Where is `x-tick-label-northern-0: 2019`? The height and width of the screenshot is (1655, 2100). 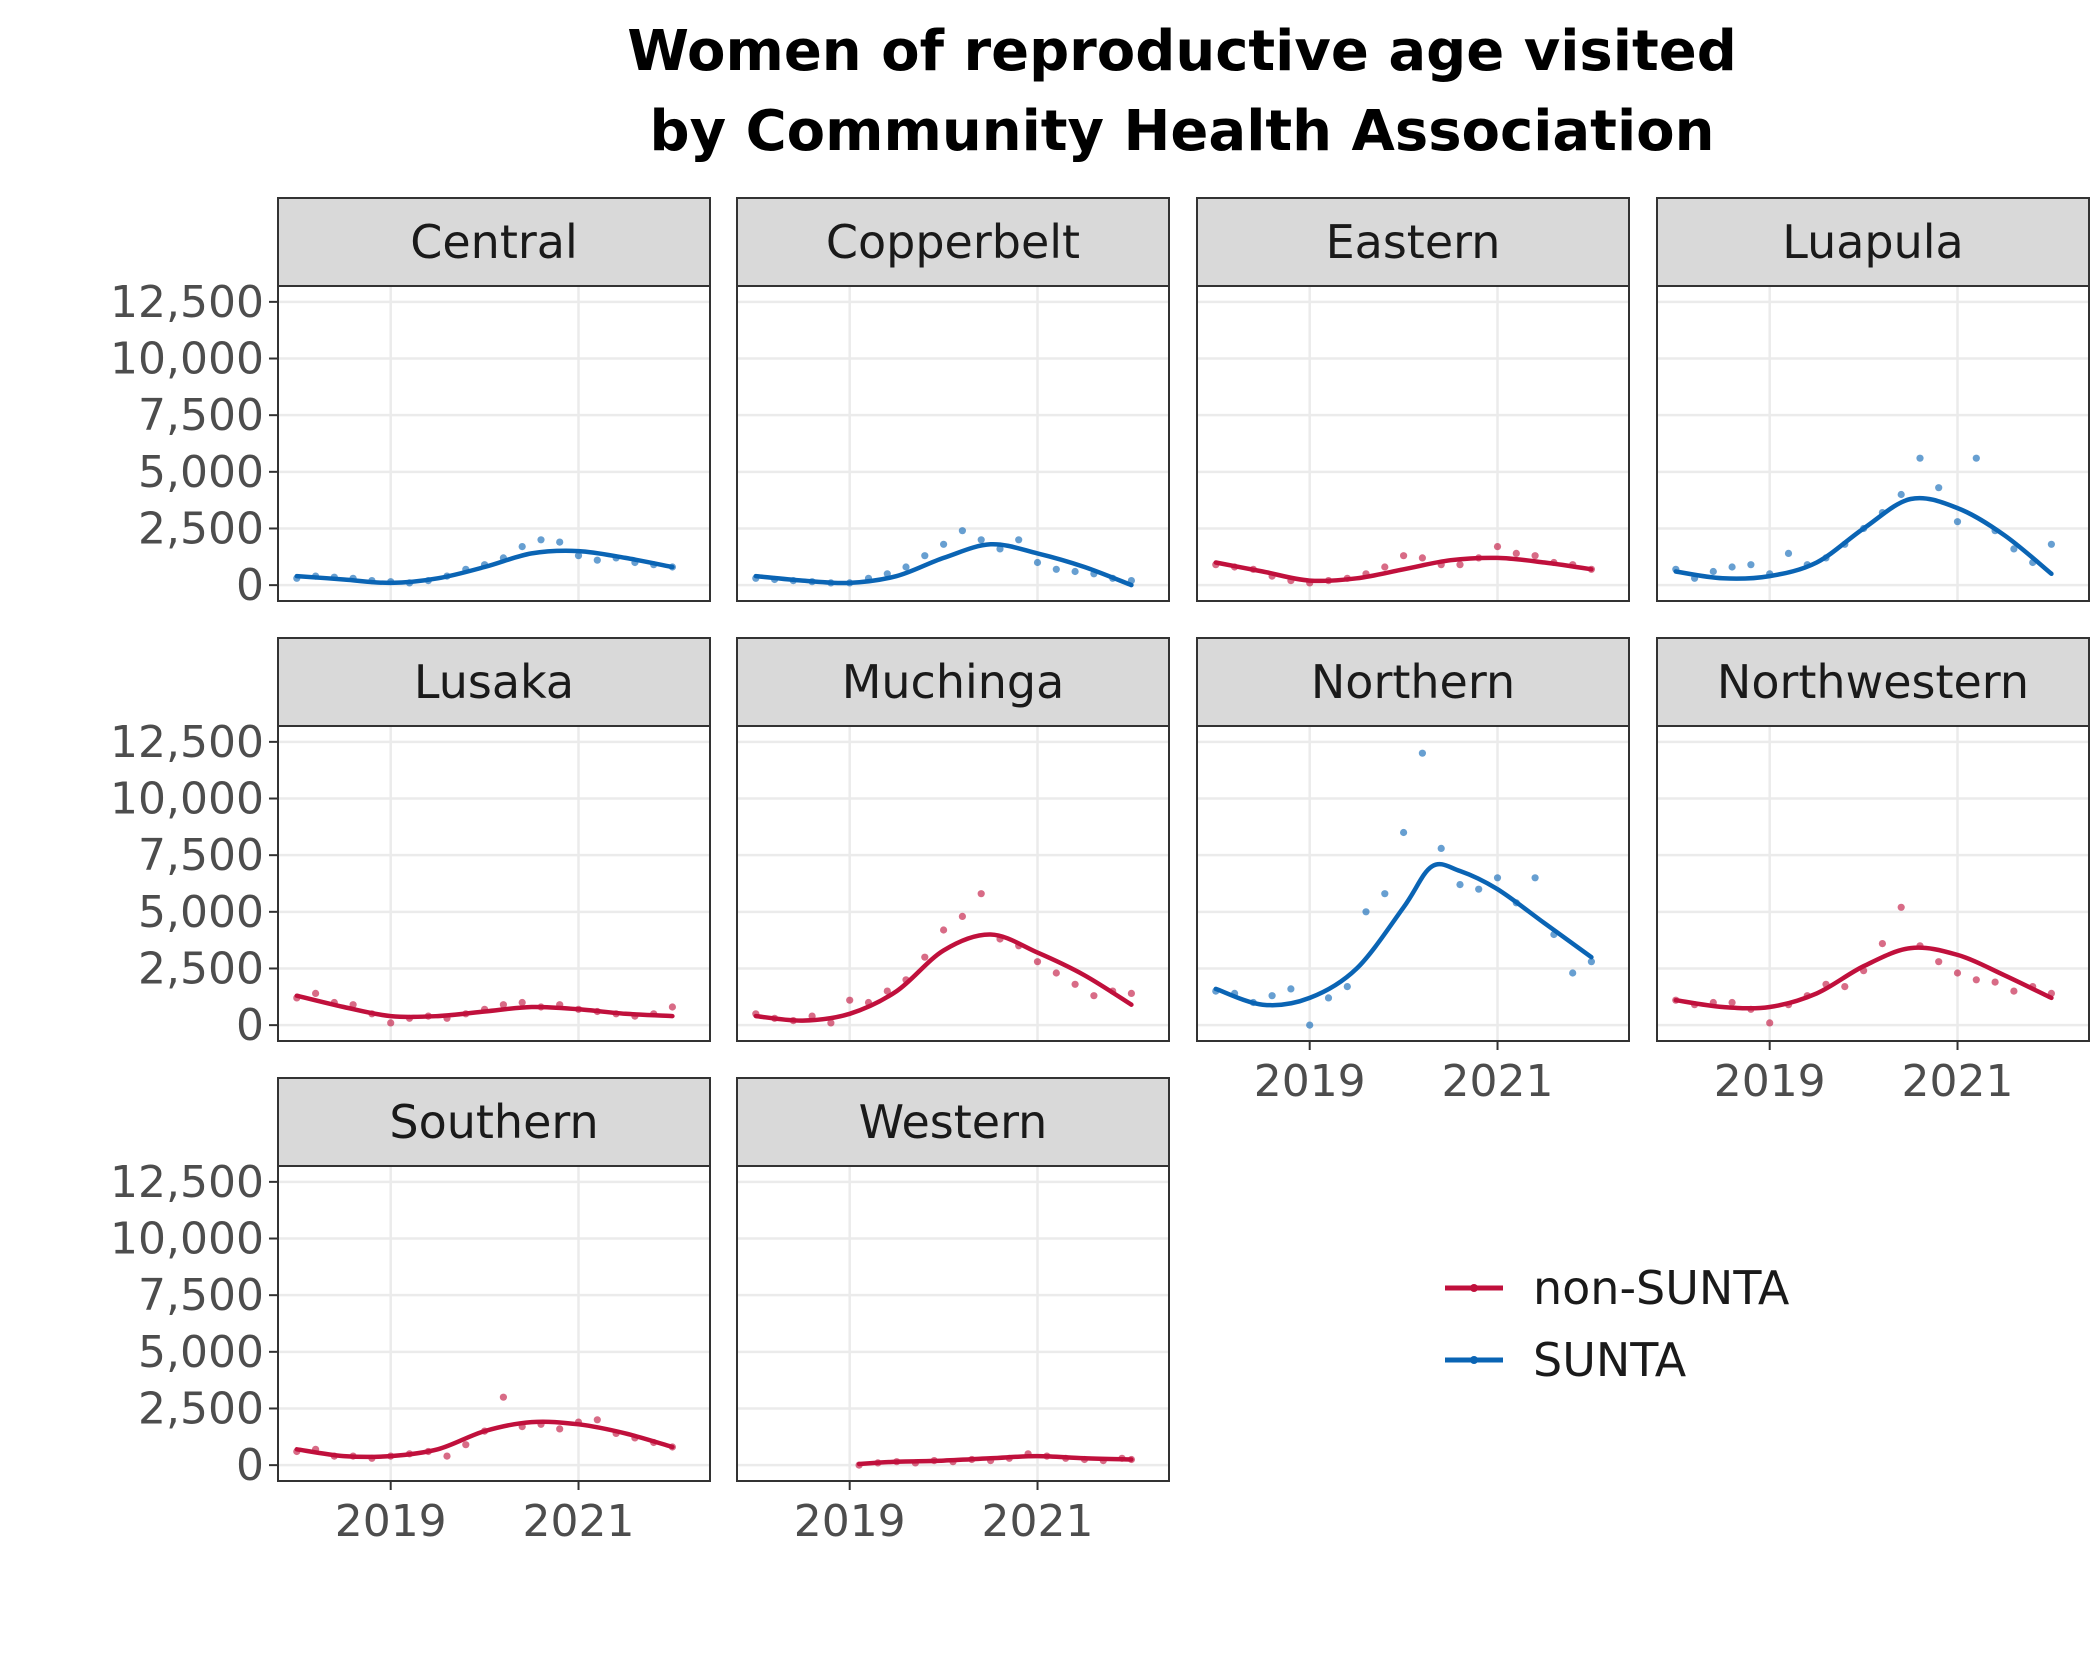 x-tick-label-northern-0: 2019 is located at coordinates (1310, 1081).